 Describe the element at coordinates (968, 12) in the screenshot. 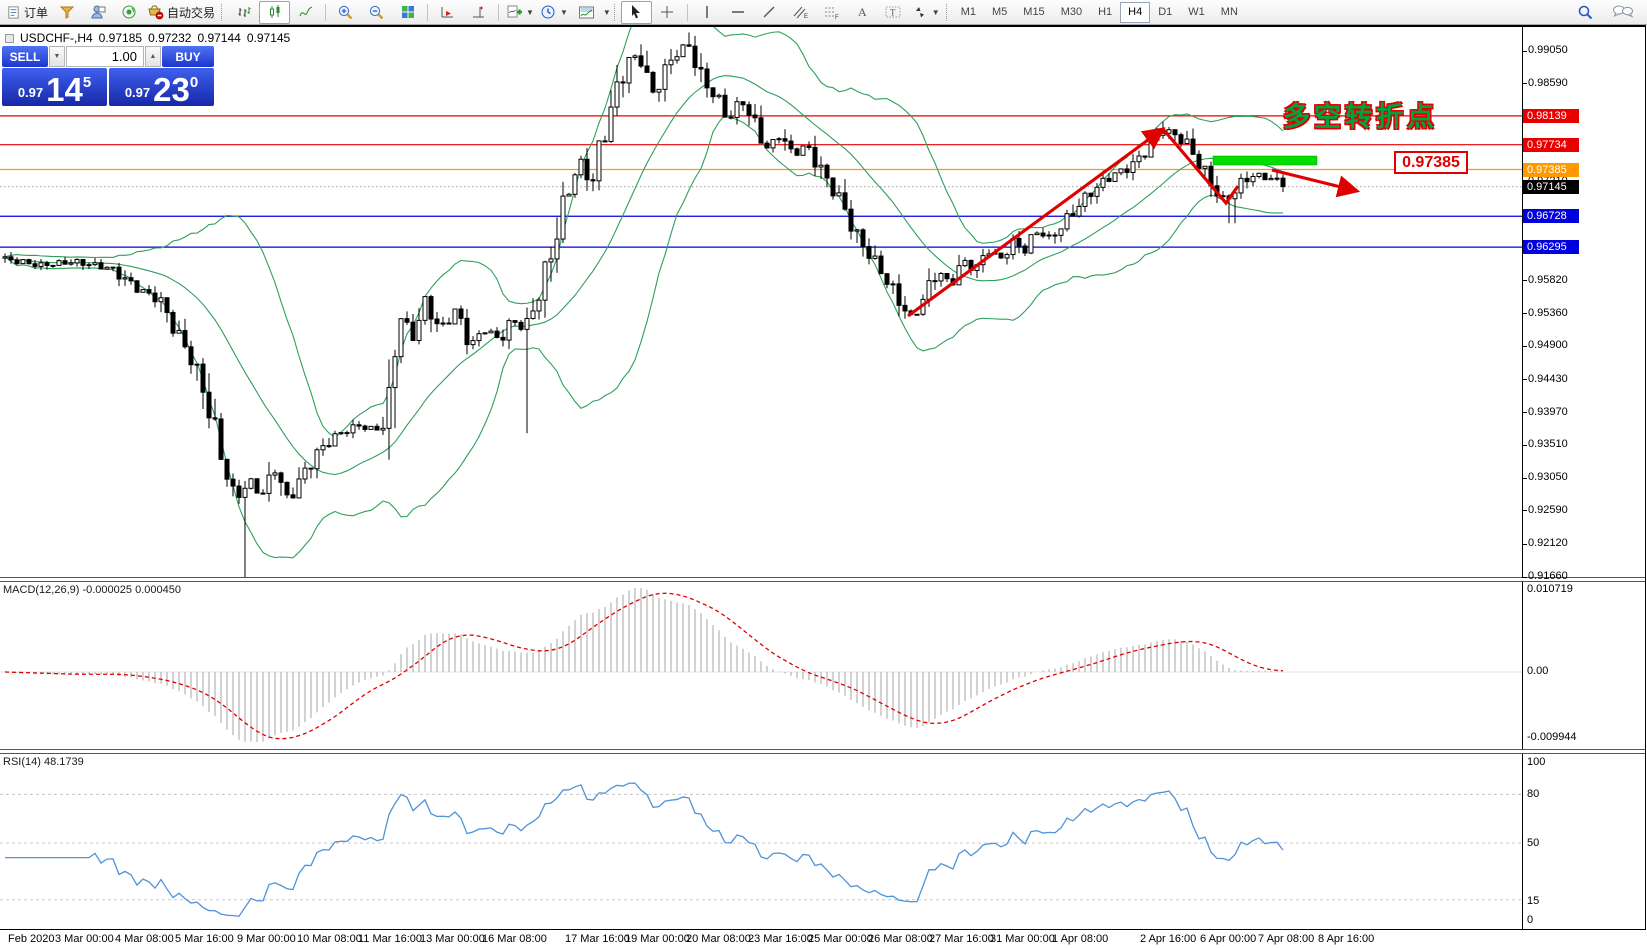

I see `tf-m1: M1` at that location.